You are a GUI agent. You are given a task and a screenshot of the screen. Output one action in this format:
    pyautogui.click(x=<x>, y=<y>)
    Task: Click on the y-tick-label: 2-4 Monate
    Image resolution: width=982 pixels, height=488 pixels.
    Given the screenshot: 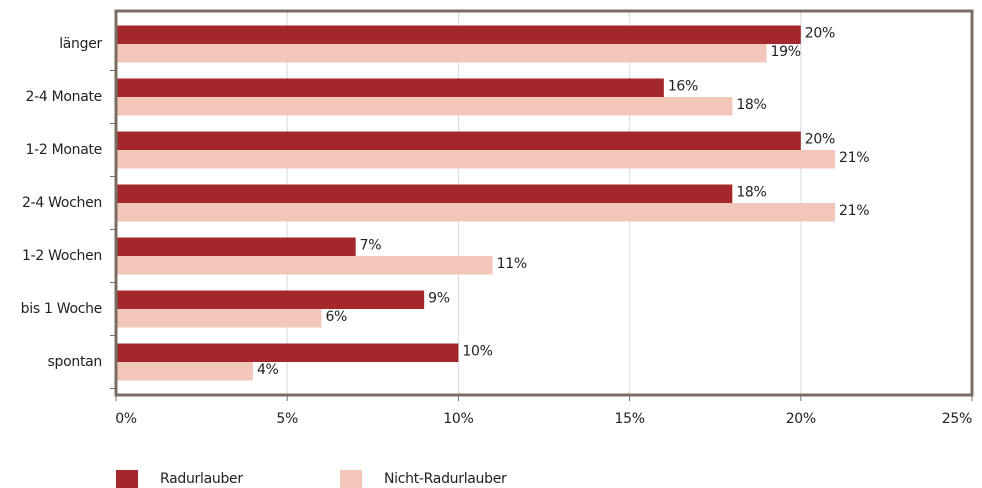 What is the action you would take?
    pyautogui.click(x=63, y=97)
    